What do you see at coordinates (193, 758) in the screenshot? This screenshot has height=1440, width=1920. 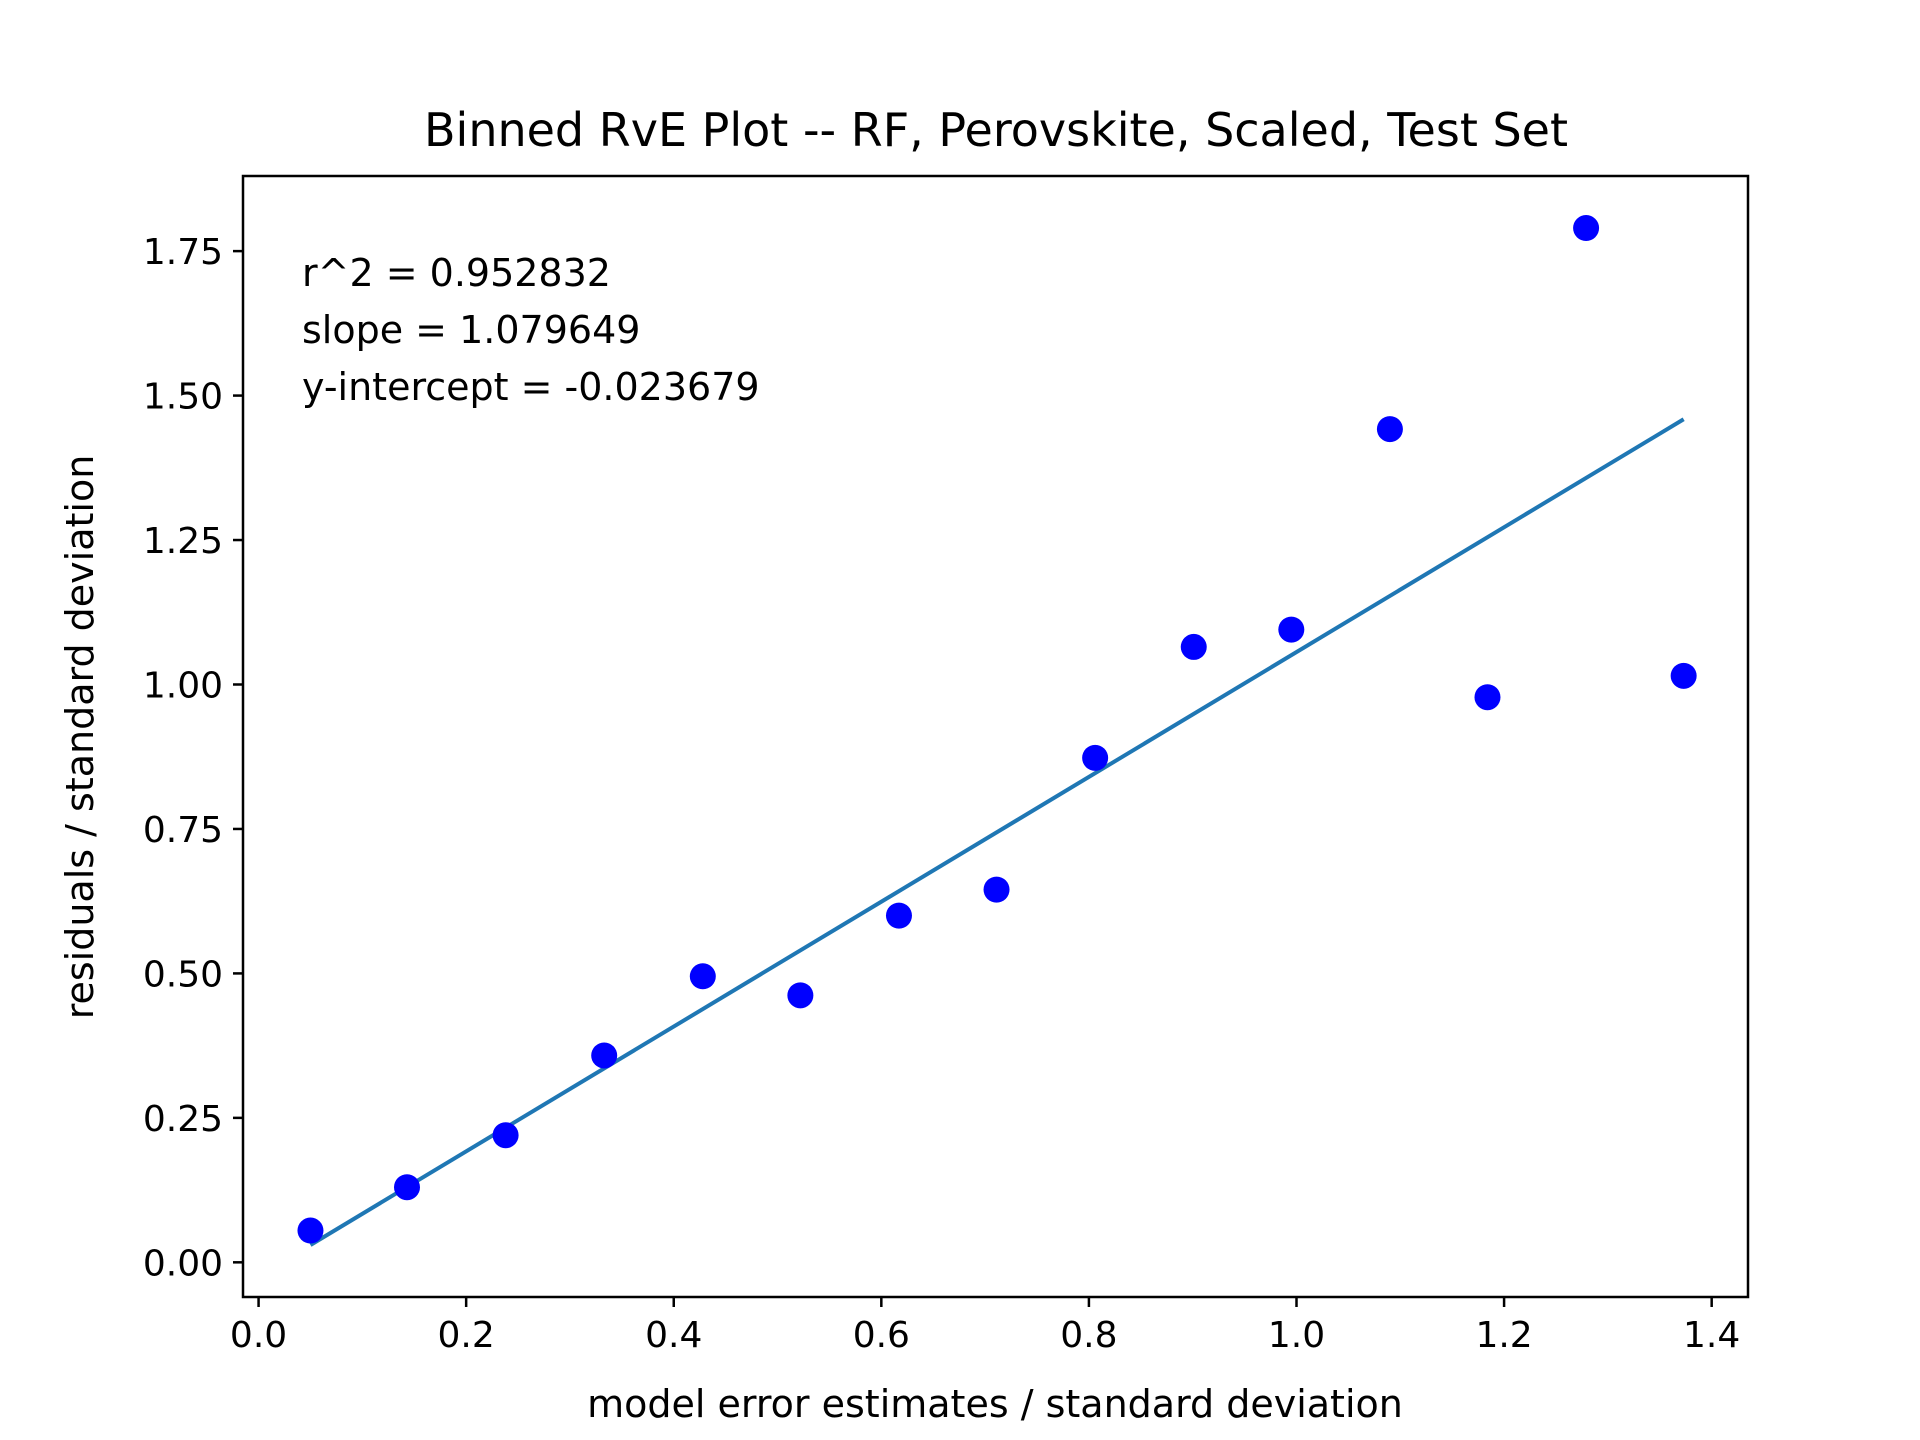 I see `y-axis: 0.00 0.25 0.50 0.75 1.00 1.25 1.50 1.75` at bounding box center [193, 758].